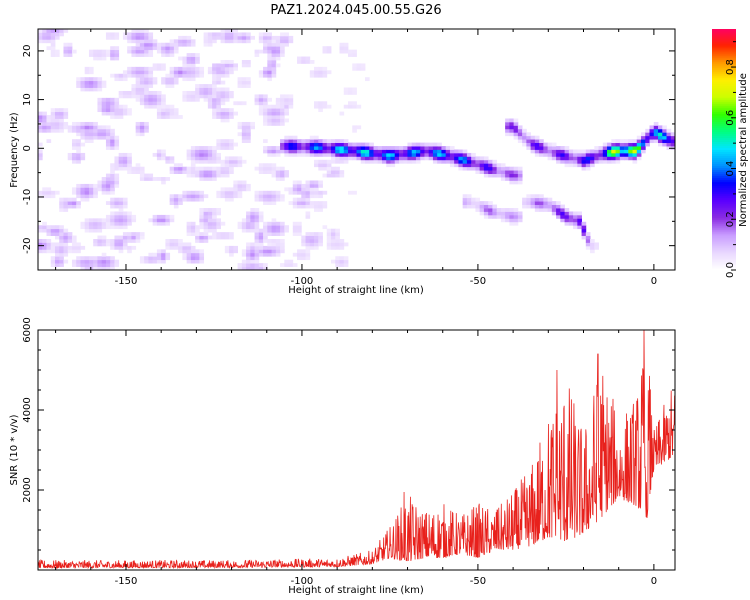 This screenshot has height=600, width=750. Describe the element at coordinates (27, 51) in the screenshot. I see `y-tick-label: 20` at that location.